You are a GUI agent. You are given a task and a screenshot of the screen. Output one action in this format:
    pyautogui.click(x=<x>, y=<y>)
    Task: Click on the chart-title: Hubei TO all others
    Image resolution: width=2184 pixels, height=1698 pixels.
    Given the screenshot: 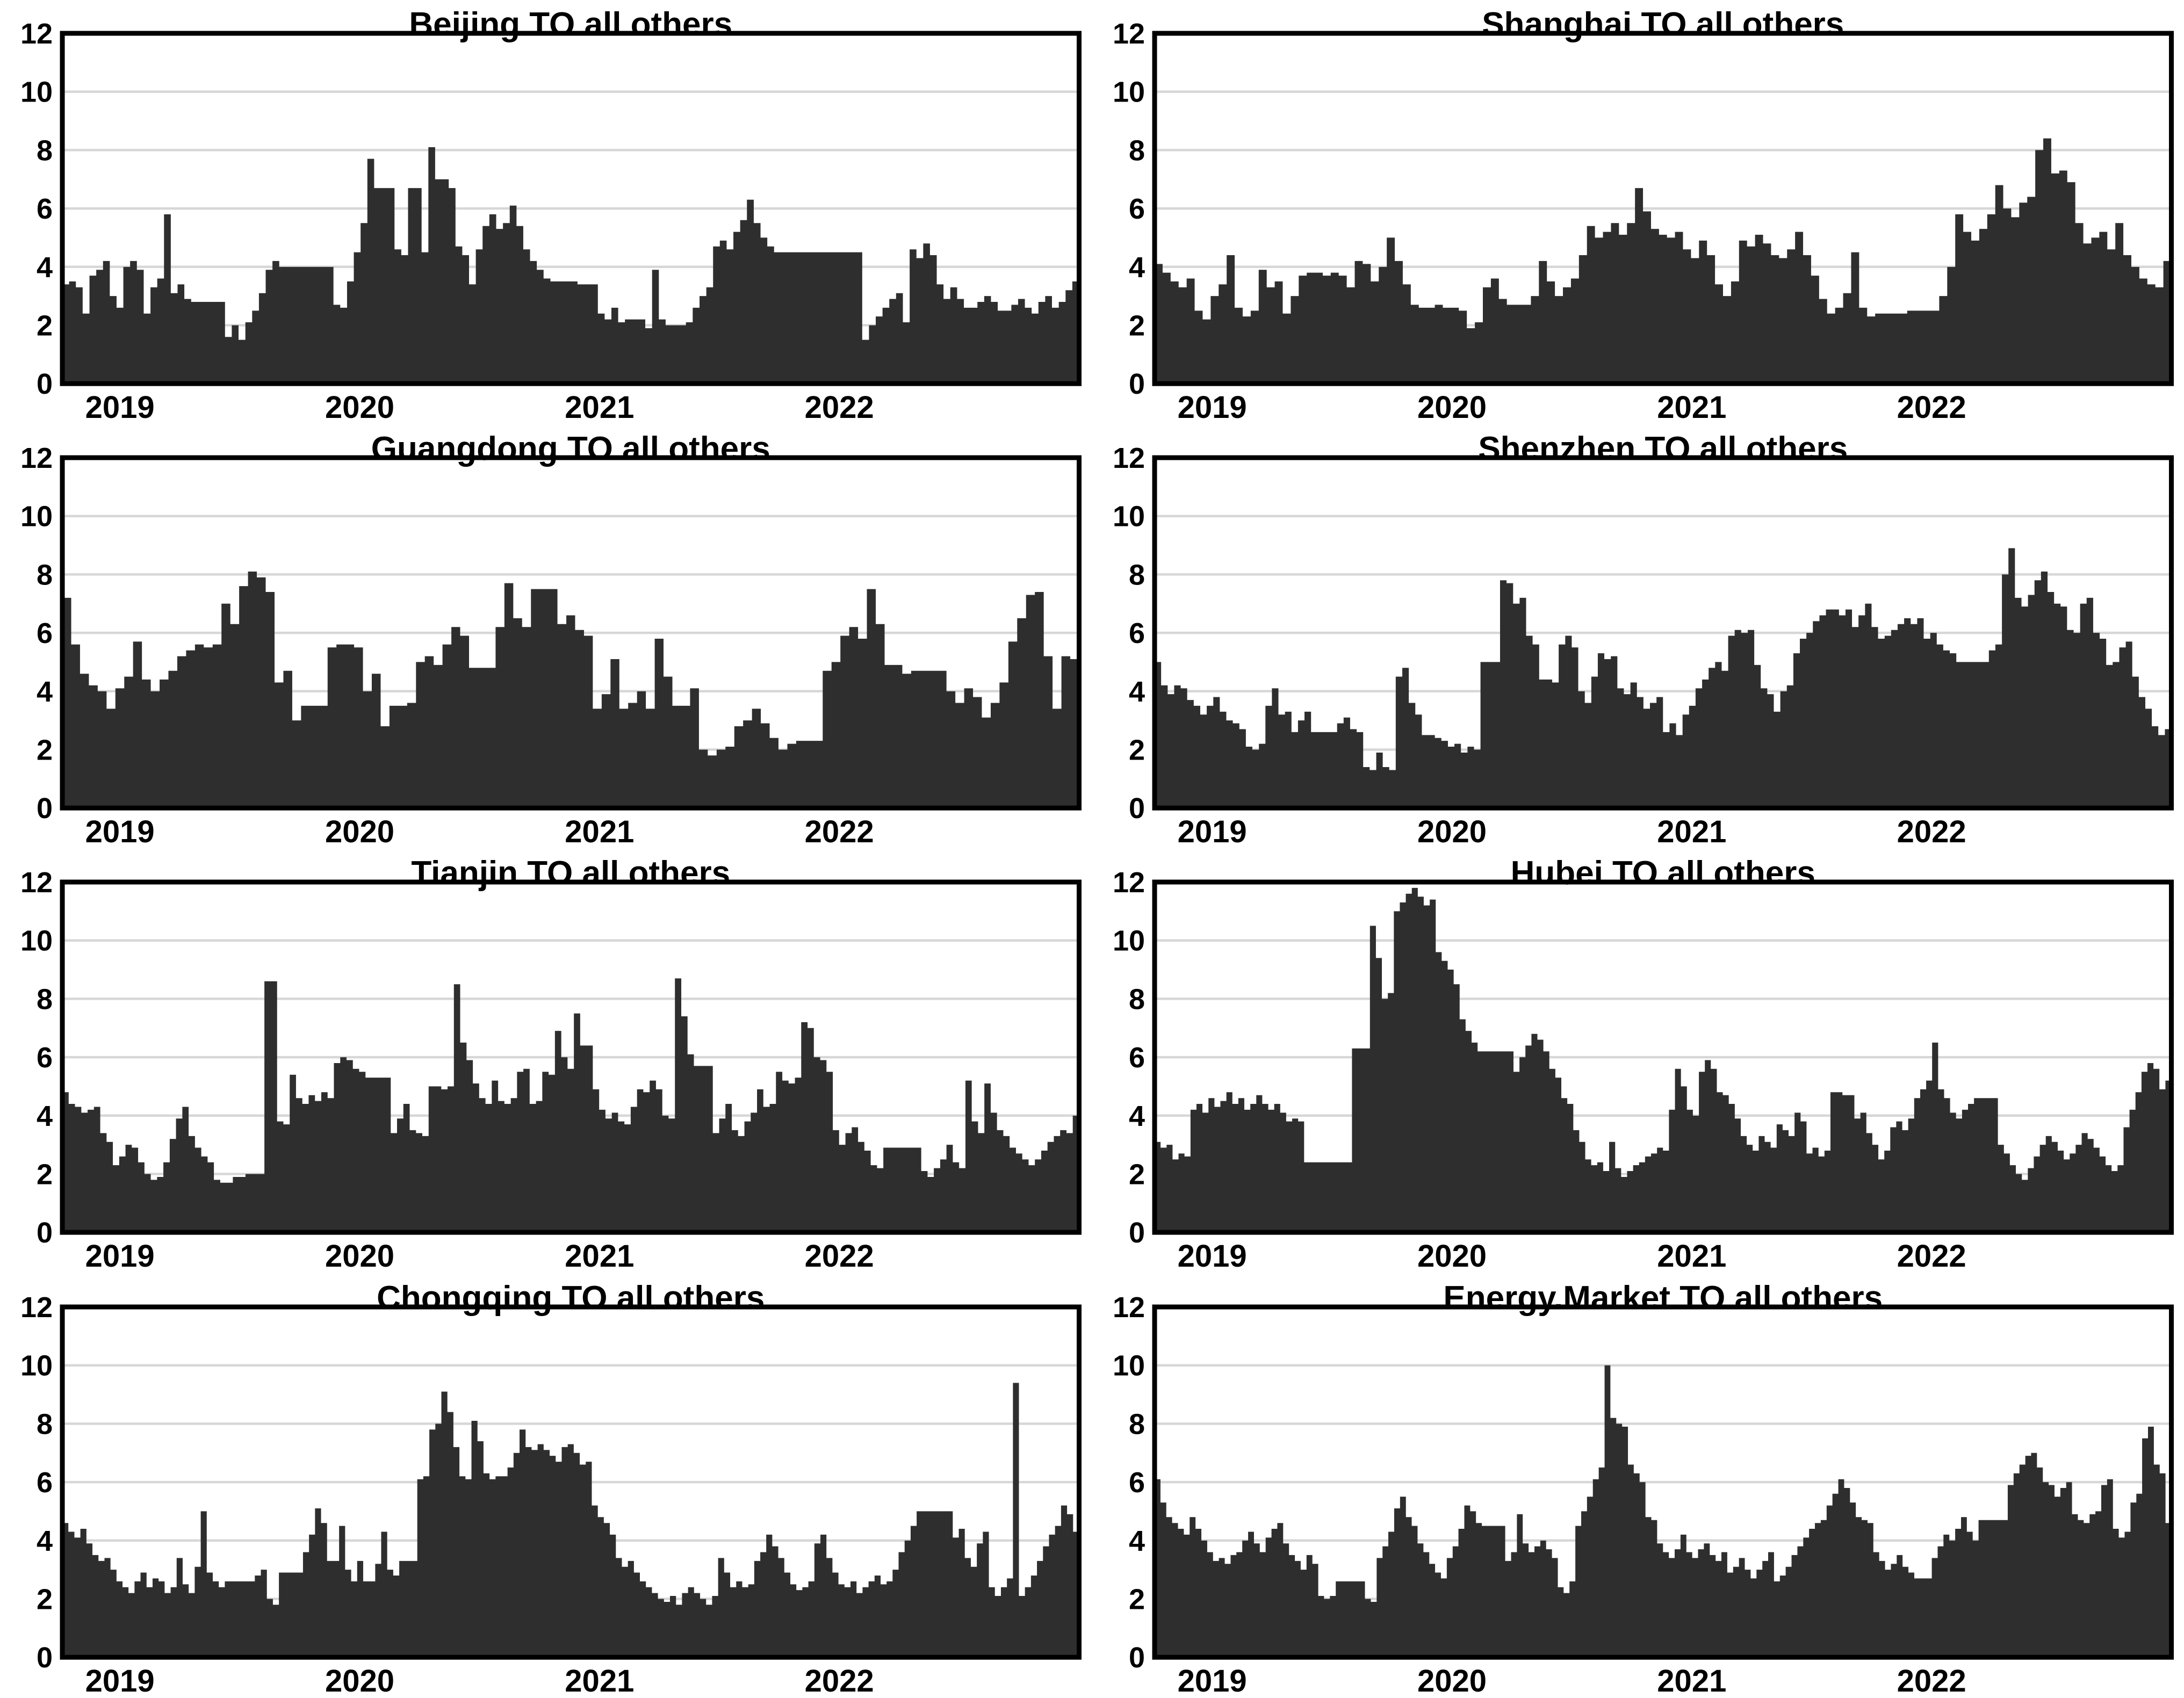 What is the action you would take?
    pyautogui.click(x=1662, y=873)
    